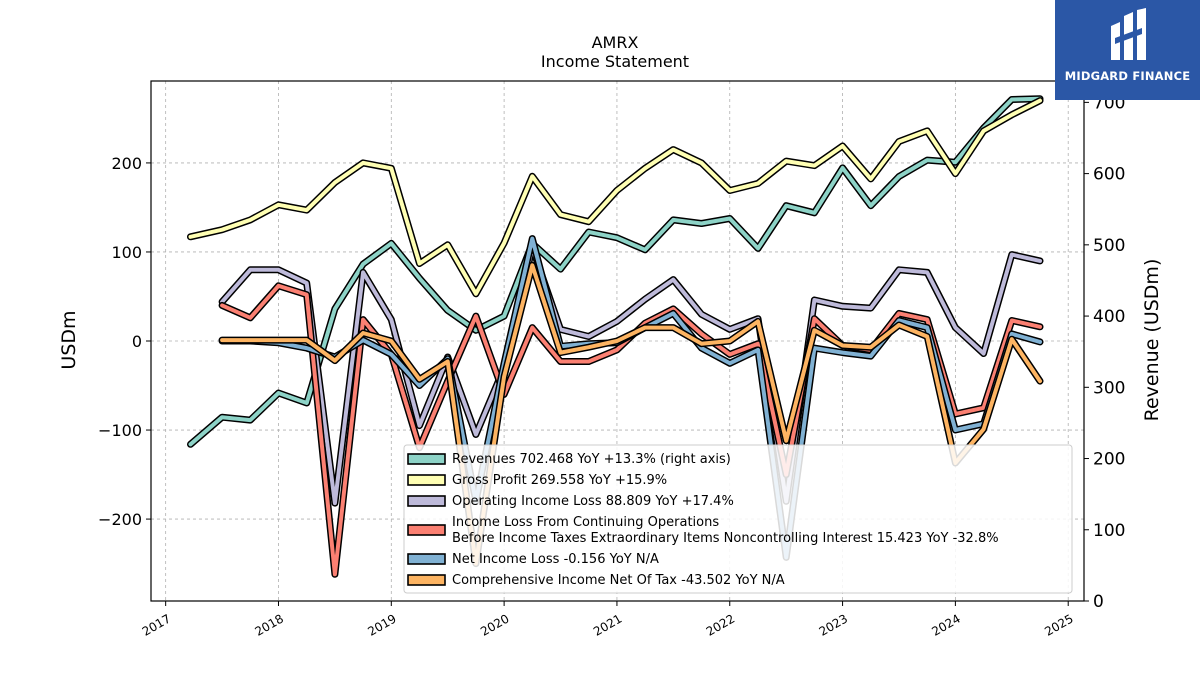 The height and width of the screenshot is (675, 1200). Describe the element at coordinates (591, 459) in the screenshot. I see `legend-label-0: Revenues 702.468 YoY +13.3% (right axis)` at that location.